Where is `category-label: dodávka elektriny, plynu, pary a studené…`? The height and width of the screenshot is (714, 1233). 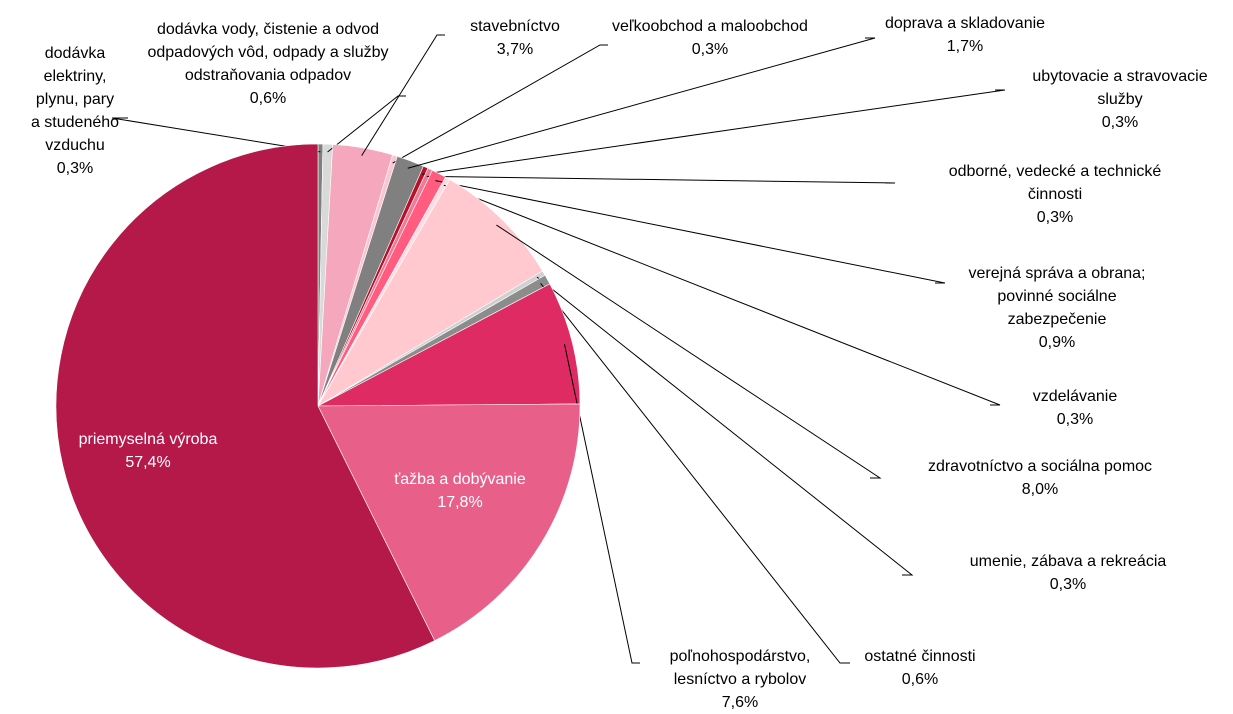
category-label: dodávka elektriny, plynu, pary a studené… is located at coordinates (75, 99).